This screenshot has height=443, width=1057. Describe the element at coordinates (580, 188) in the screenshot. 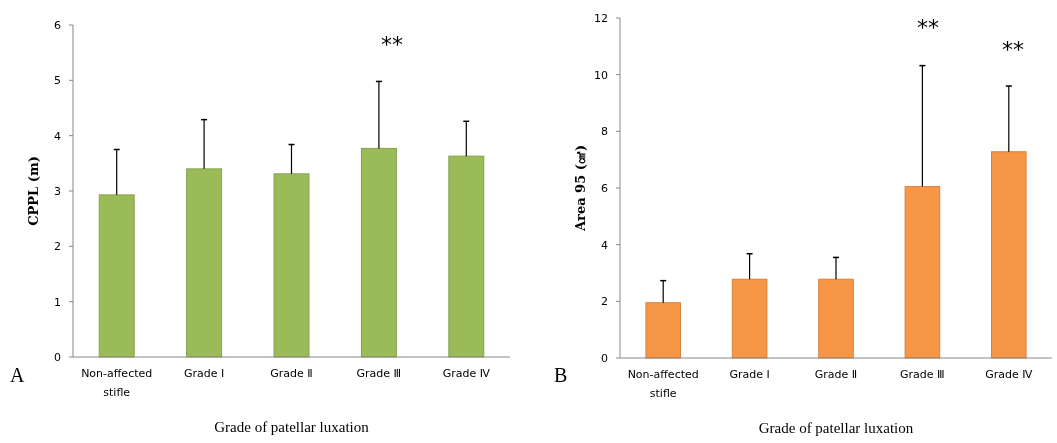

I see `y-axis-title: Area 95 (㎠)` at that location.